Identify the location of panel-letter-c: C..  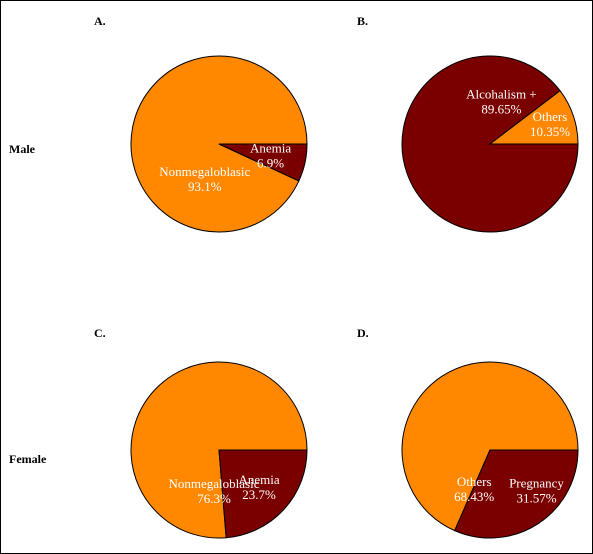
(100, 333).